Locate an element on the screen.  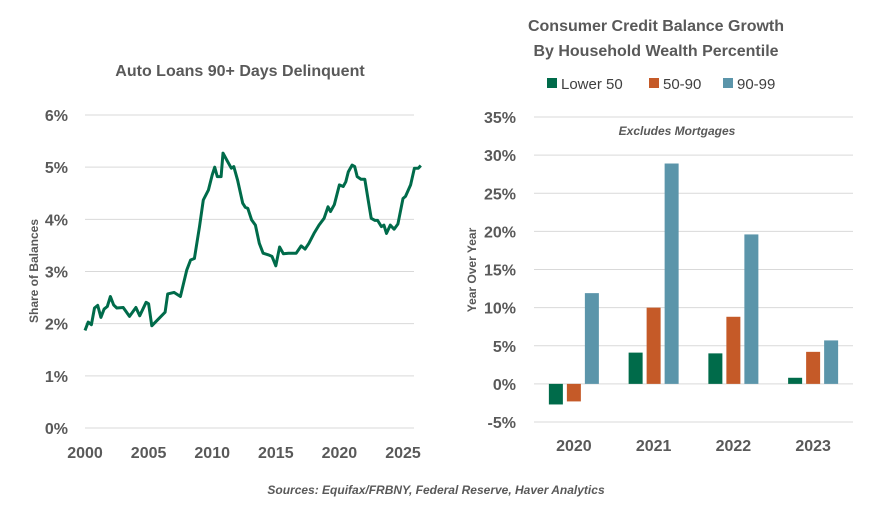
left-chart-title: Auto Loans 90+ Days Delinquent is located at coordinates (240, 71).